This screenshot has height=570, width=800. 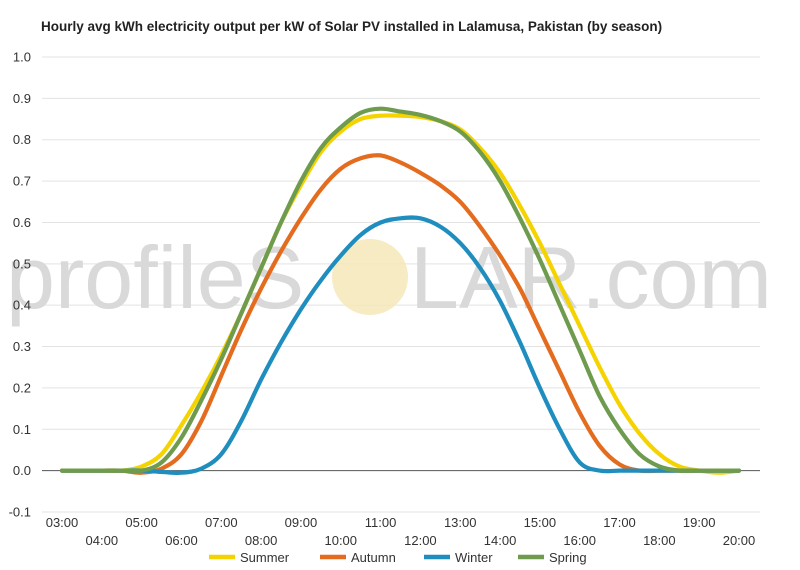 I want to click on x-tick-label: 07:00, so click(x=221, y=522).